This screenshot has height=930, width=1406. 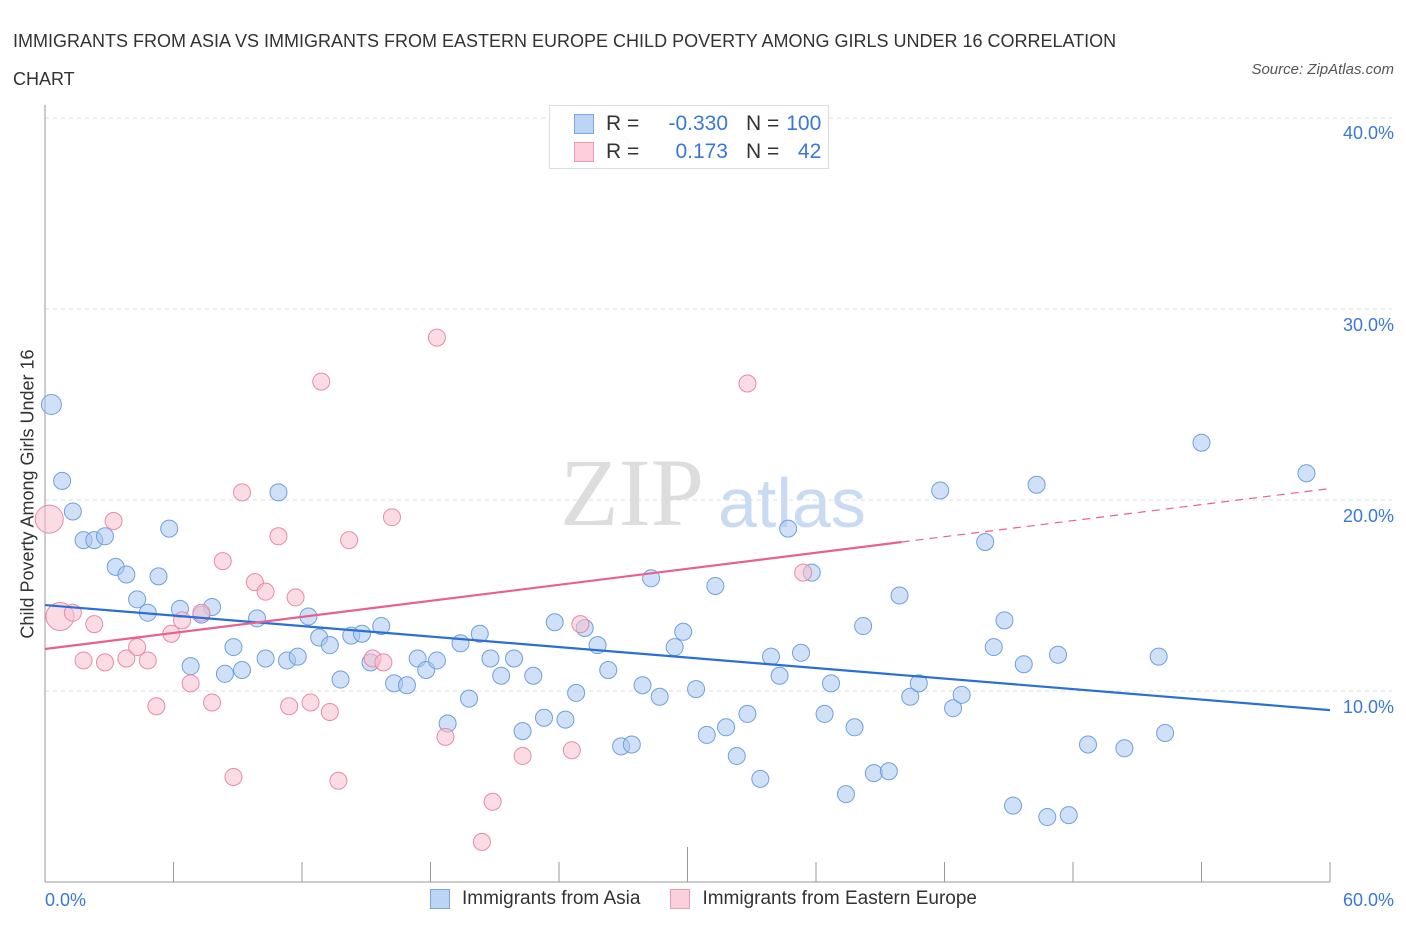 I want to click on eastern-europe-trend-extension, so click(x=1116, y=515).